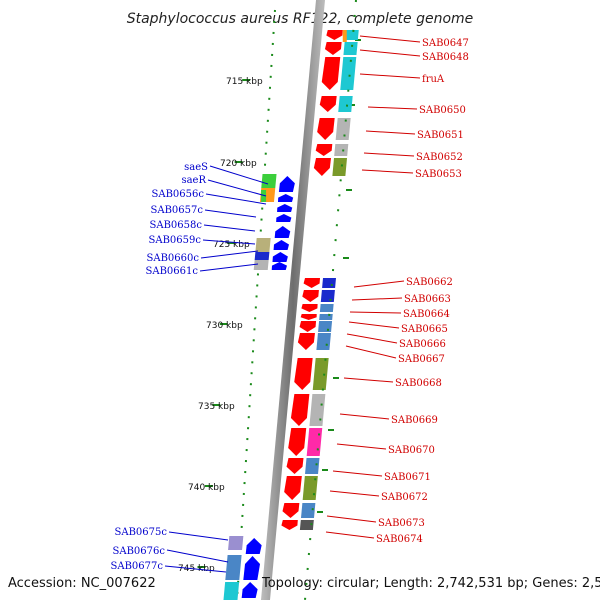 The width and height of the screenshot is (600, 600). I want to click on scale-label-720: 720 kbp, so click(238, 164).